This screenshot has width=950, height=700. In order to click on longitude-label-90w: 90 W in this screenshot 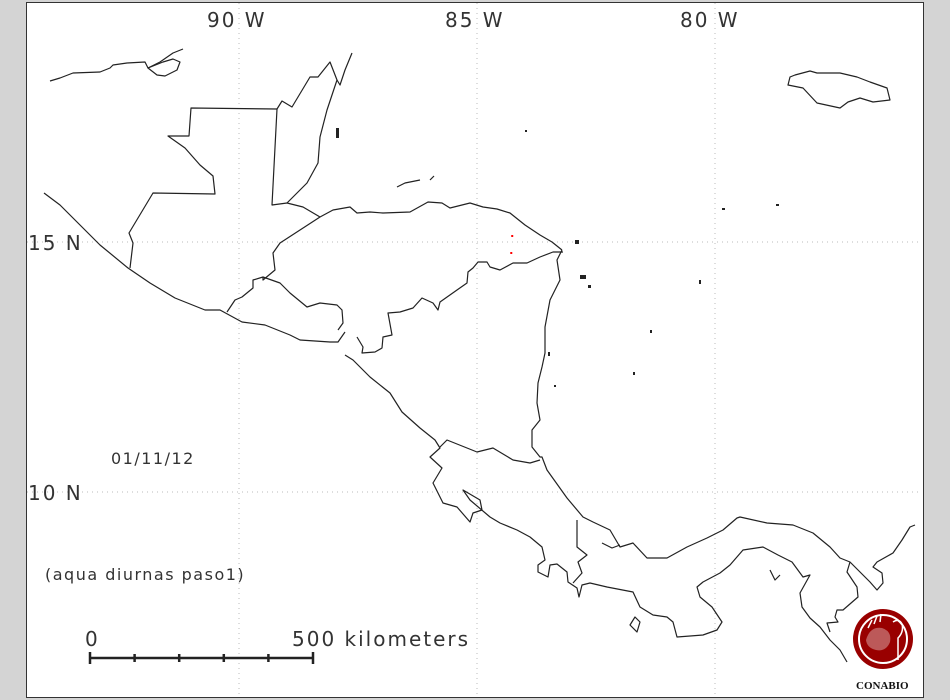, I will do `click(237, 20)`.